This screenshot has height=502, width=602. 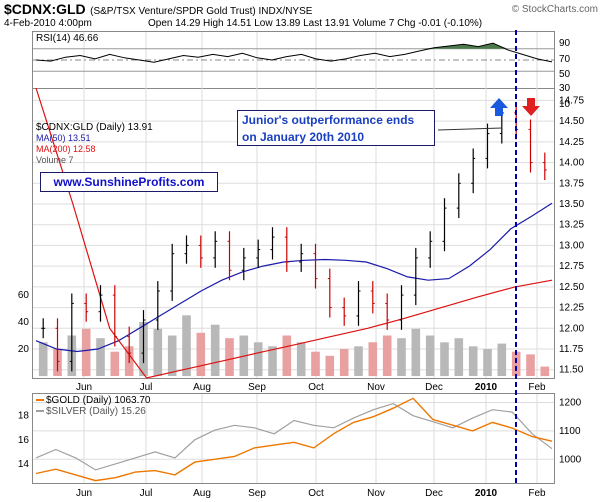 What do you see at coordinates (571, 121) in the screenshot?
I see `price-tick-label: 14.50` at bounding box center [571, 121].